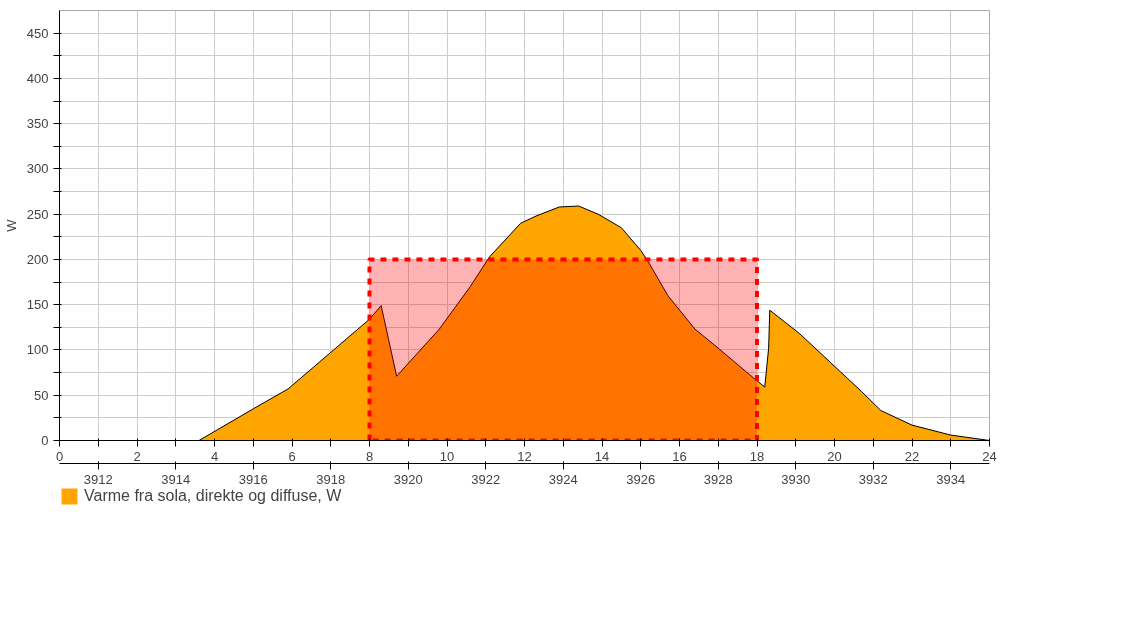  What do you see at coordinates (45, 440) in the screenshot?
I see `y-tick-label: 0` at bounding box center [45, 440].